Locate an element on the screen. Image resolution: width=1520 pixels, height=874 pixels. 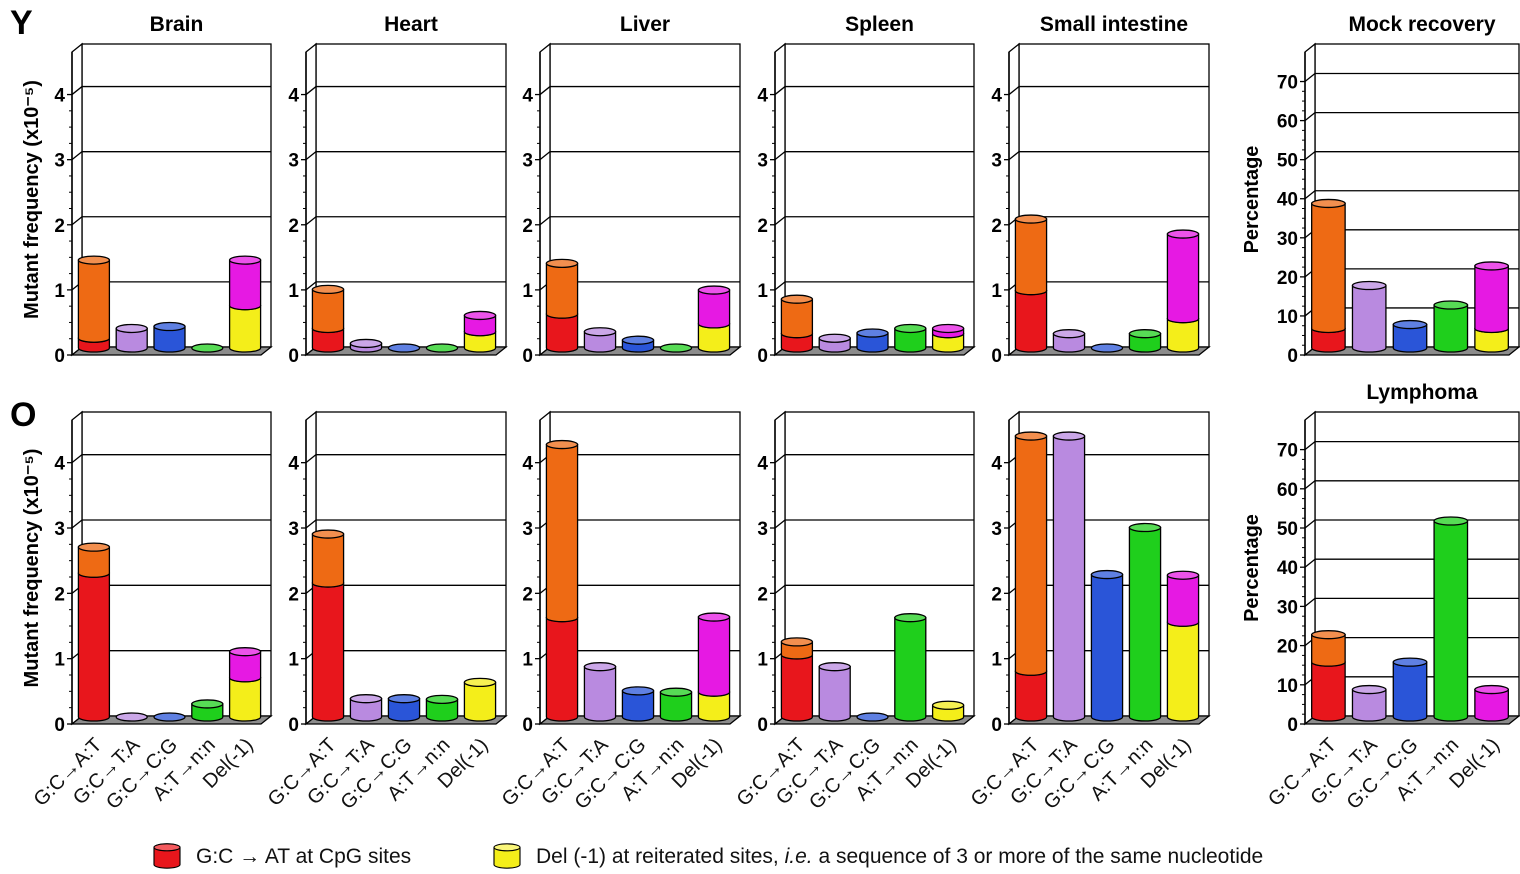
y-tick-label: 20 is located at coordinates (1287, 278).